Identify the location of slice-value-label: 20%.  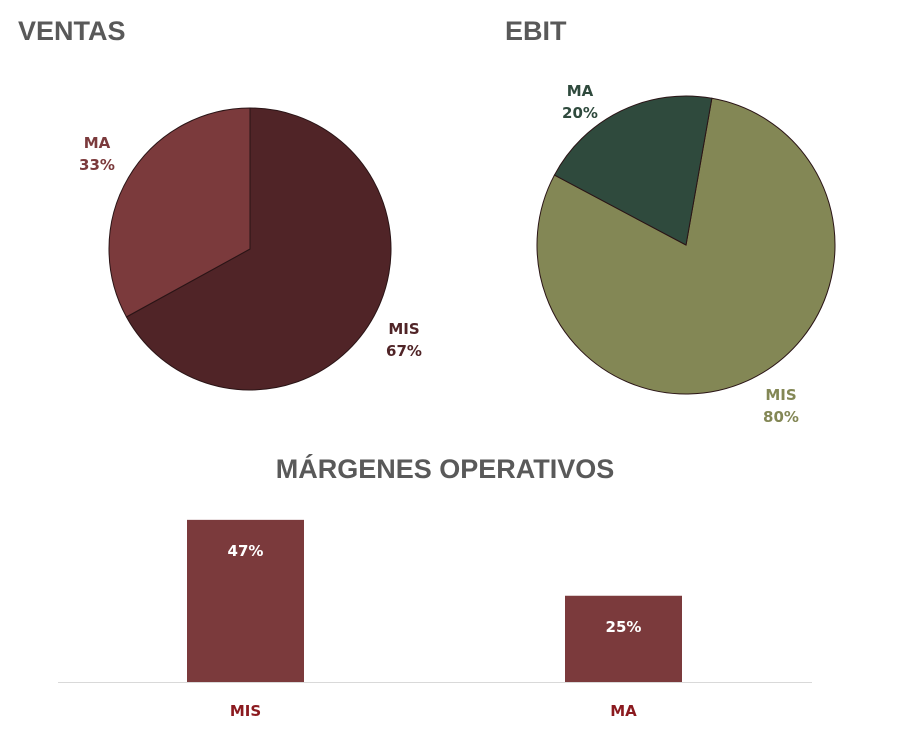
(580, 113).